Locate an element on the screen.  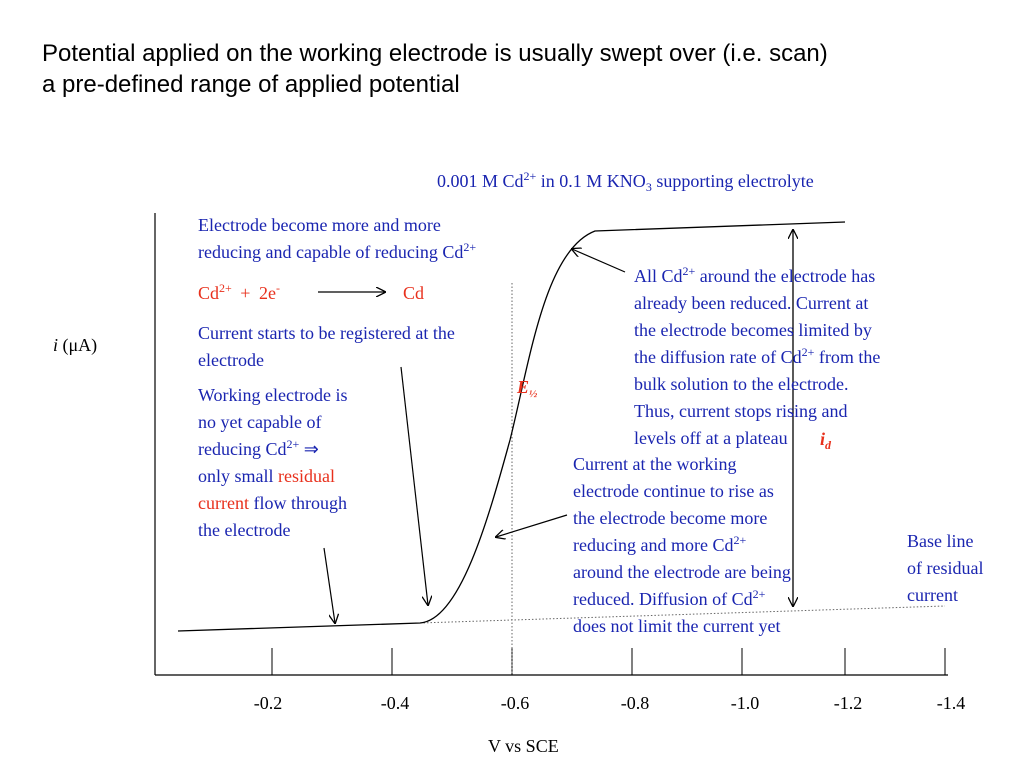
reactant: Cd is located at coordinates (209, 293).